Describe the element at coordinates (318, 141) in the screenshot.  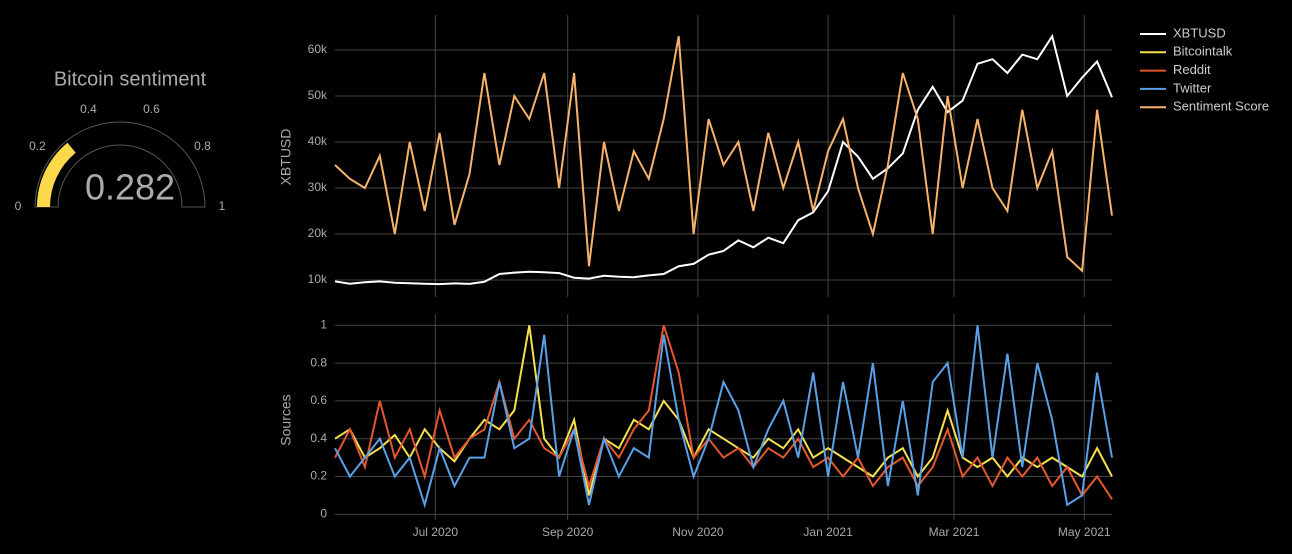
I see `y-tick-label: 40k` at that location.